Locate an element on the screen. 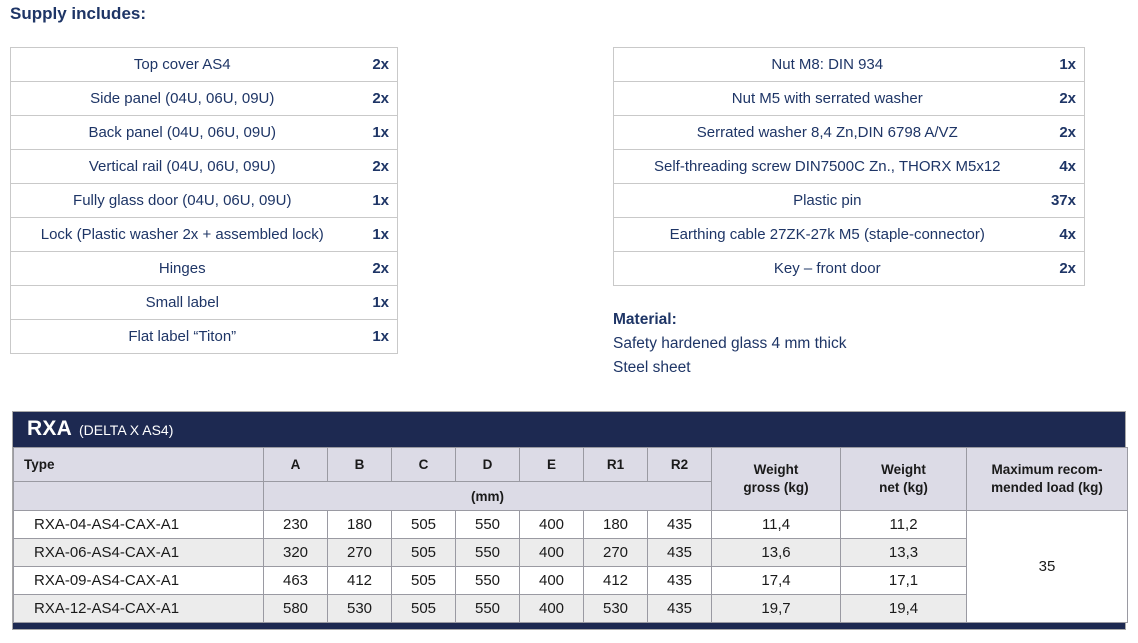  supply-row: Flat label “Titon” 1x is located at coordinates (204, 336).